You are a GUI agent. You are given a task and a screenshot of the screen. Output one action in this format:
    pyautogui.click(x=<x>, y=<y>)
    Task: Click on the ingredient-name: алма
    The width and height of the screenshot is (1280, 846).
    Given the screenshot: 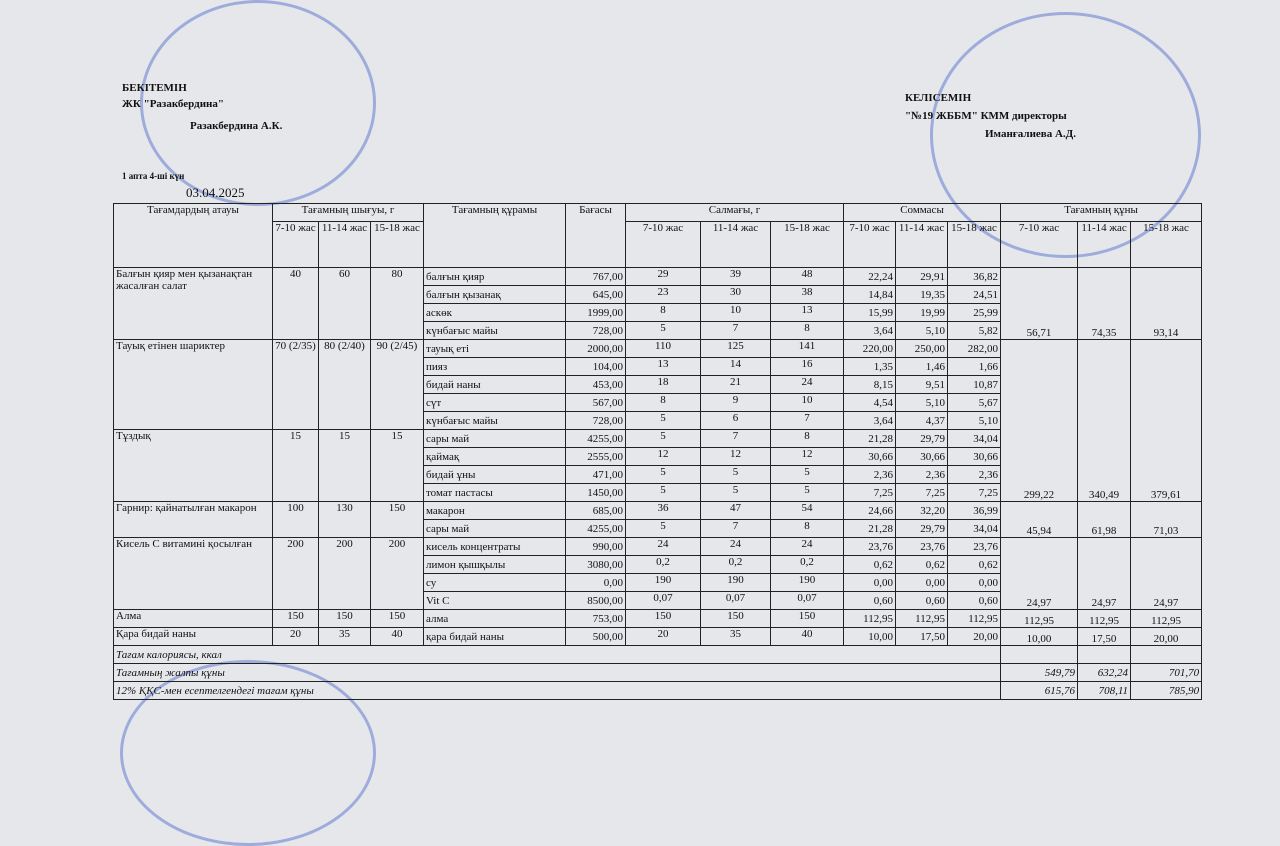 What is the action you would take?
    pyautogui.click(x=494, y=618)
    